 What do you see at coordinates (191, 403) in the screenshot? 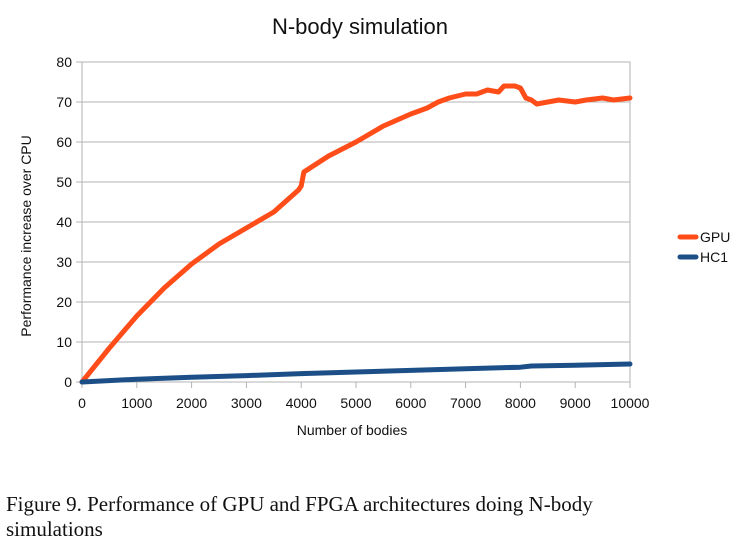
I see `x-tick-label-2000: 2000` at bounding box center [191, 403].